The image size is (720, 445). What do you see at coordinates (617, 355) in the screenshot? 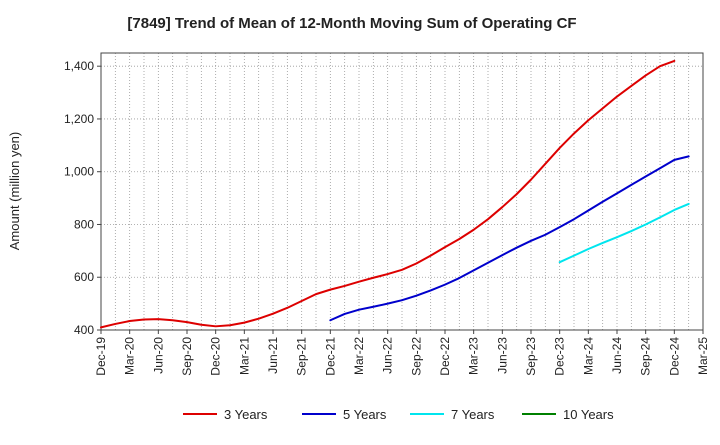
I see `x-tick-label: Jun-24` at bounding box center [617, 355].